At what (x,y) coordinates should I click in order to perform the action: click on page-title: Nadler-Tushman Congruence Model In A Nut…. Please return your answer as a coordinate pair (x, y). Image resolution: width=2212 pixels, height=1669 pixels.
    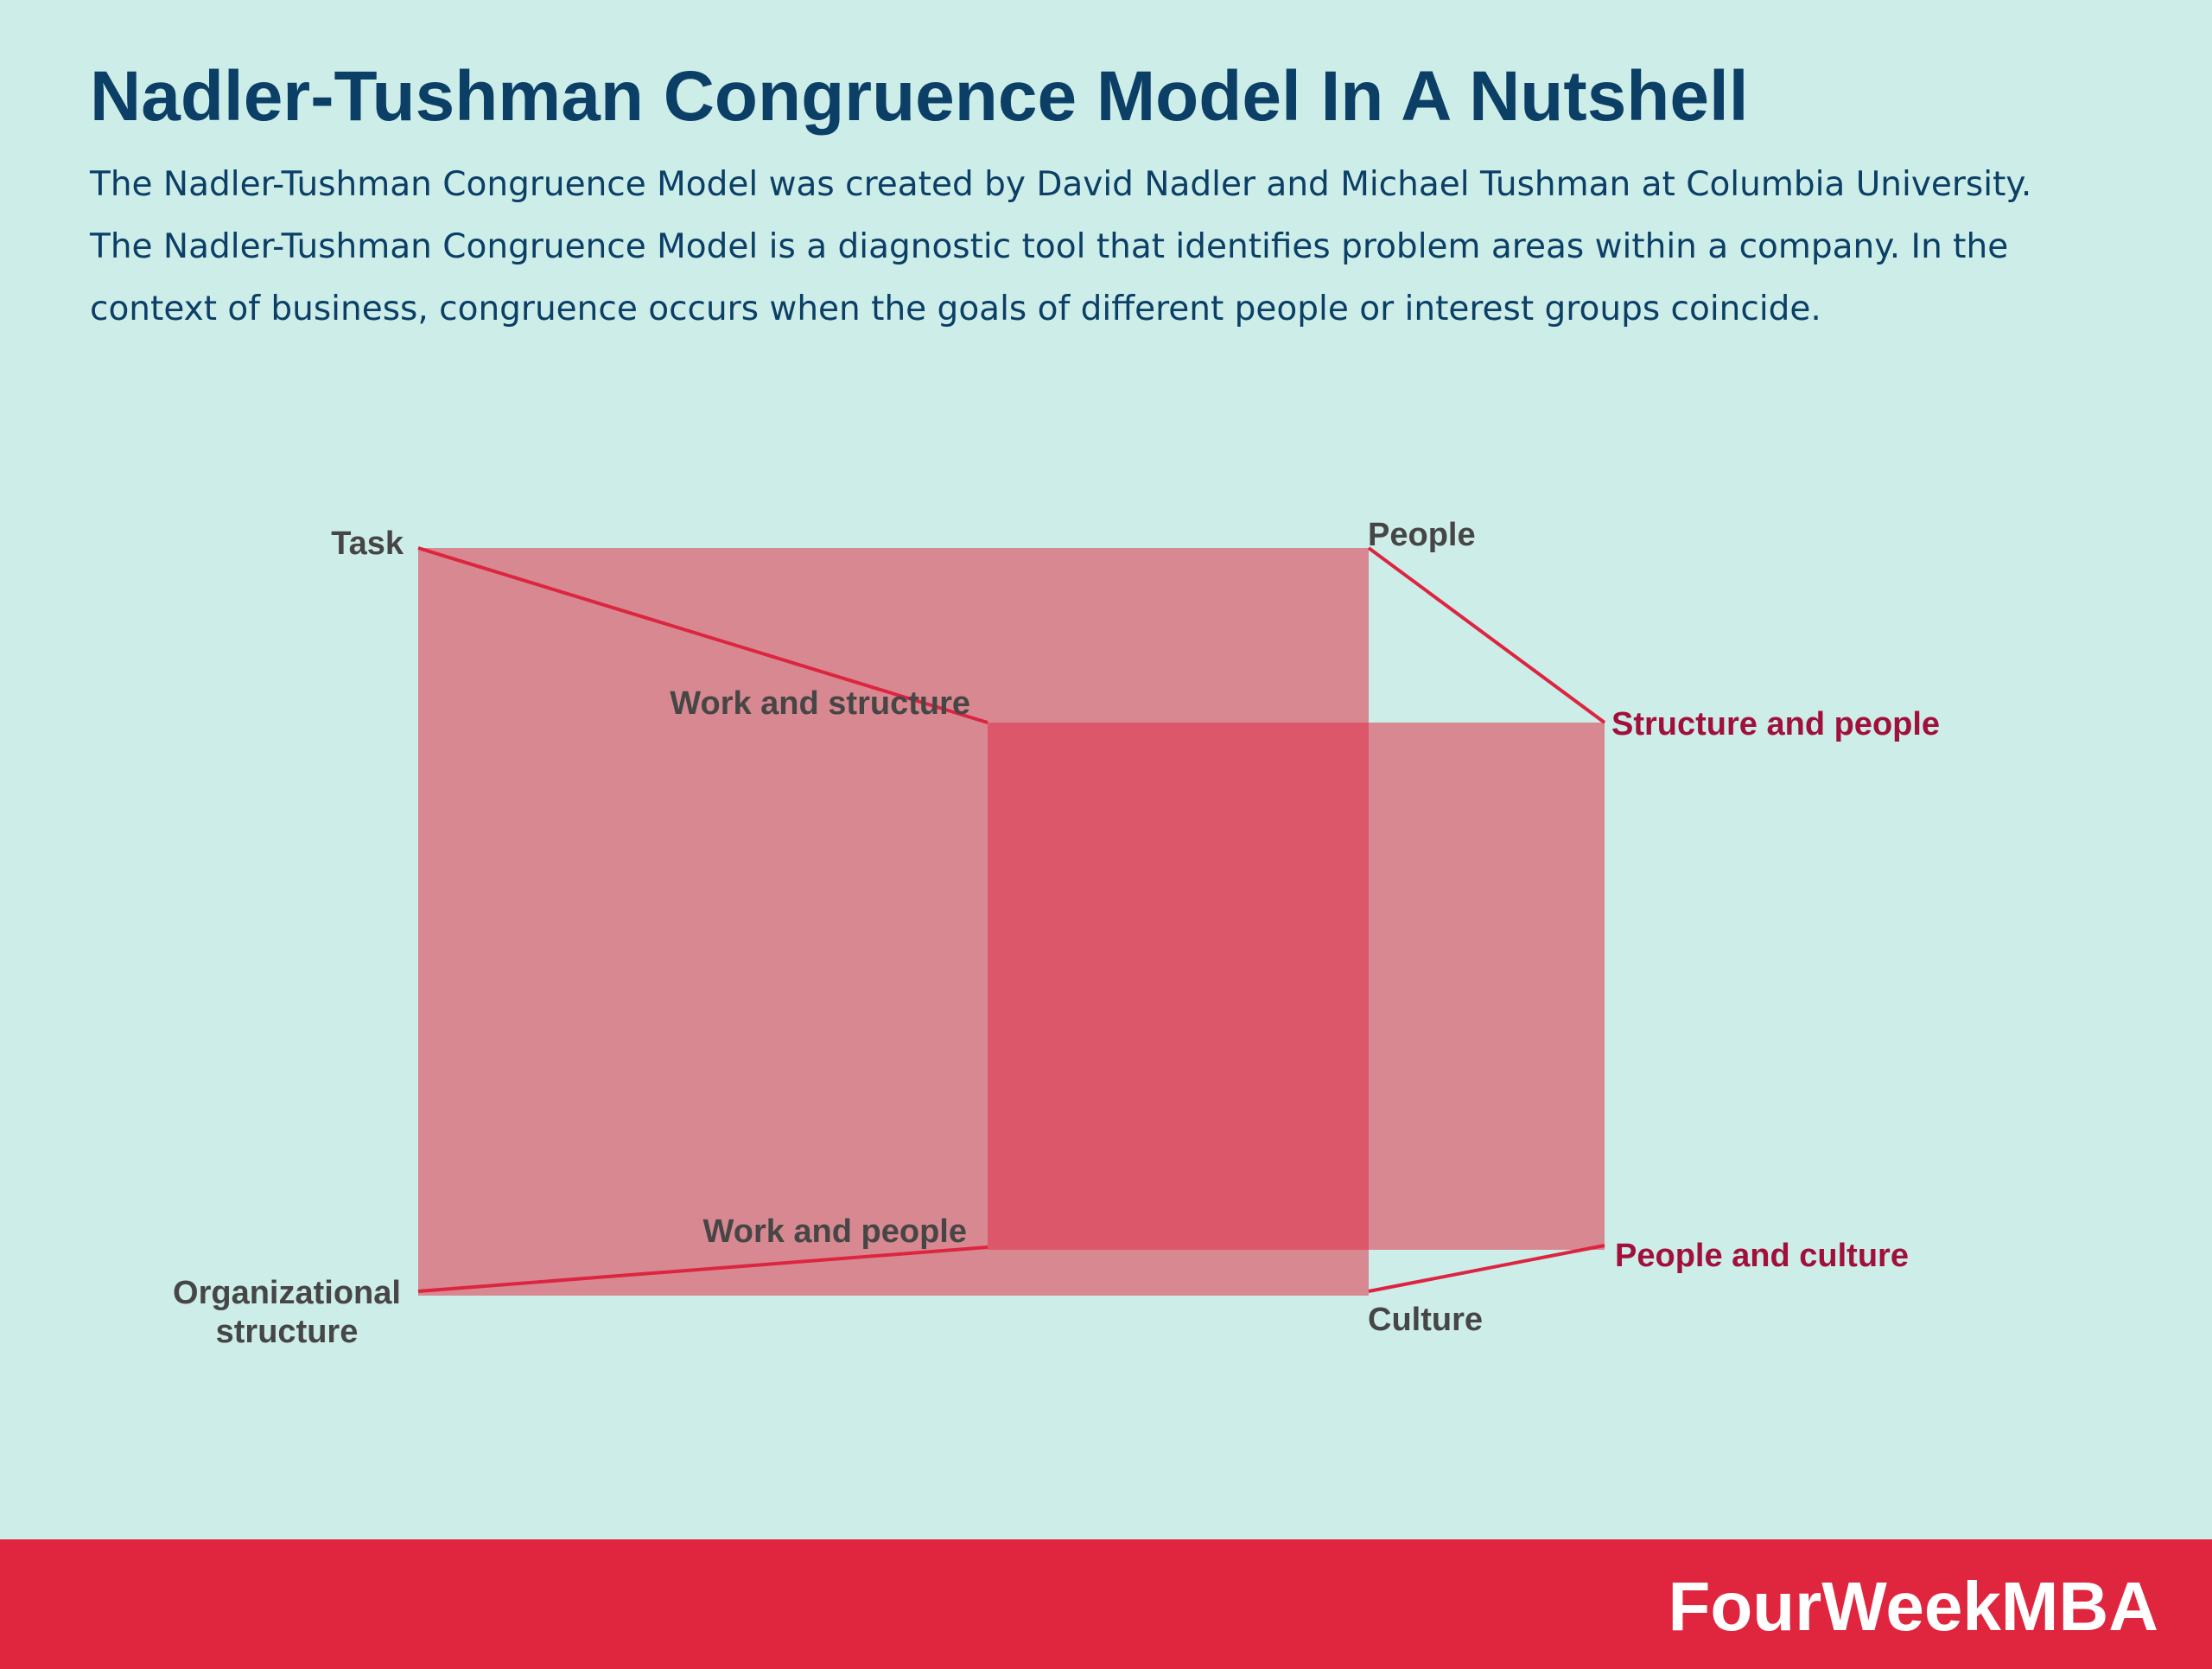
    Looking at the image, I should click on (919, 96).